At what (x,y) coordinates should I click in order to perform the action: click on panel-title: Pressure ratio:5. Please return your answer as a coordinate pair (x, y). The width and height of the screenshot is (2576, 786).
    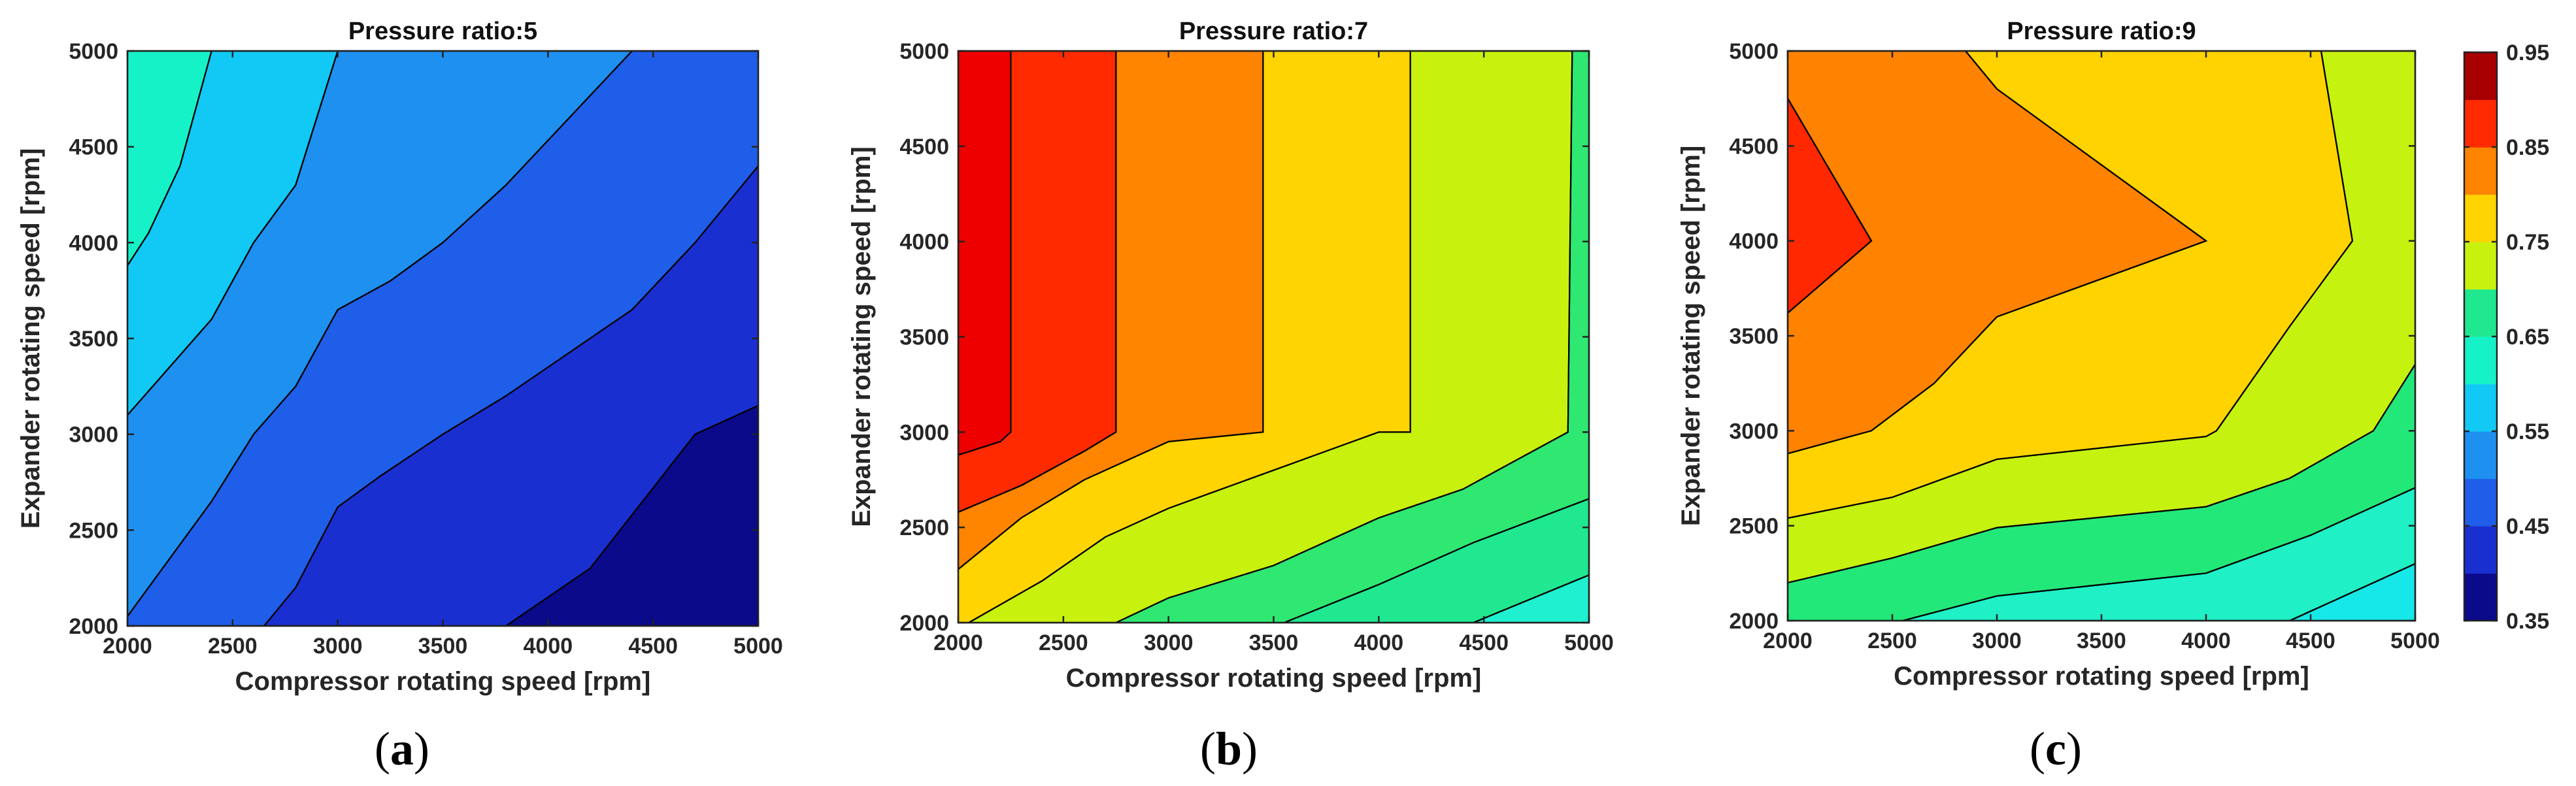
    Looking at the image, I should click on (443, 32).